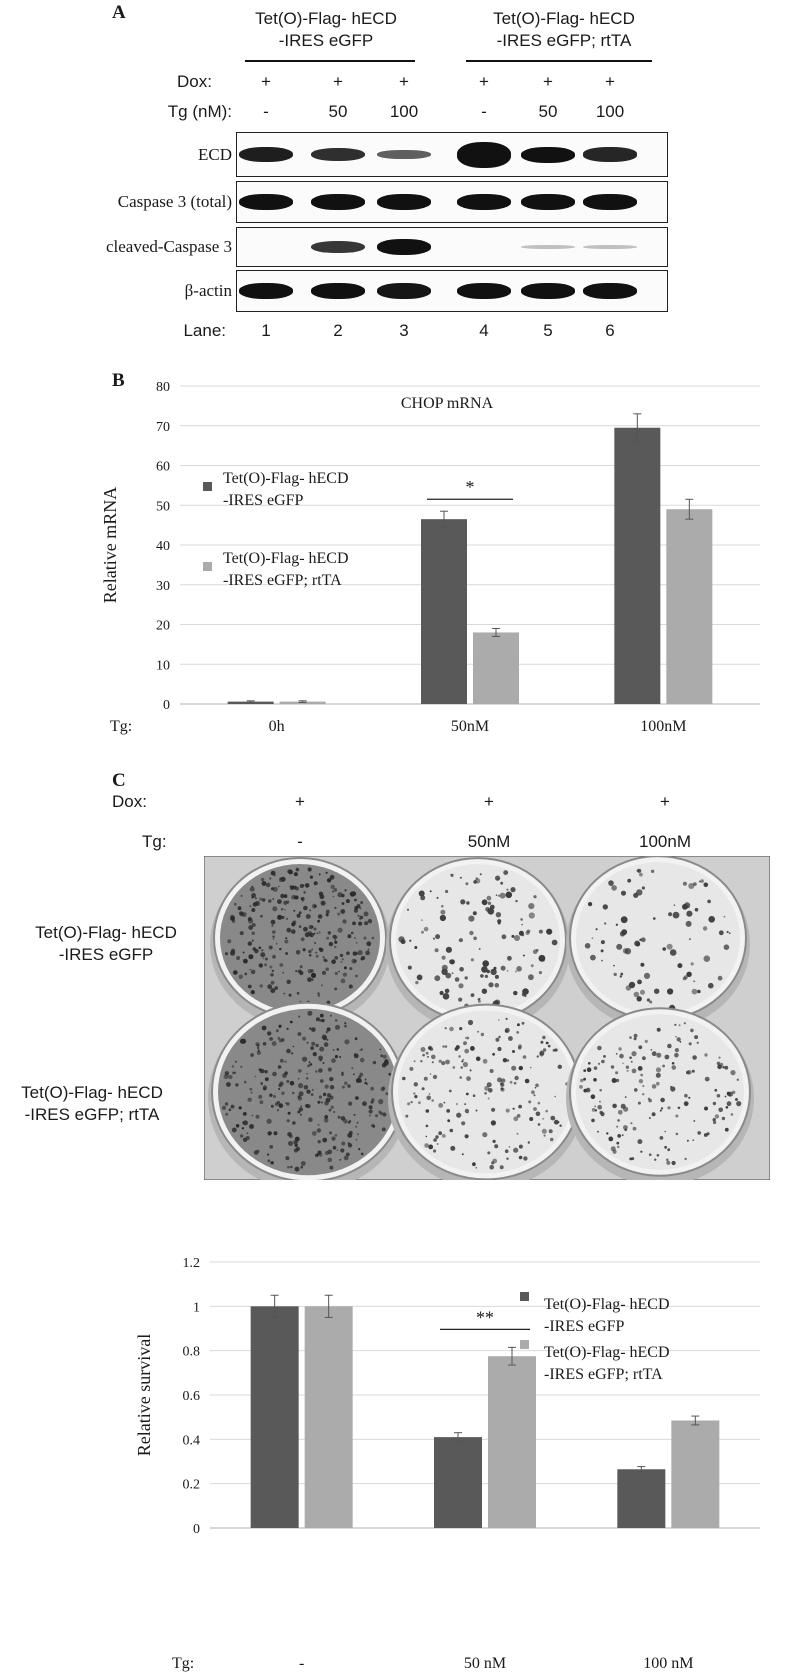 Image resolution: width=800 pixels, height=1678 pixels. I want to click on lane-number-6: 6, so click(610, 330).